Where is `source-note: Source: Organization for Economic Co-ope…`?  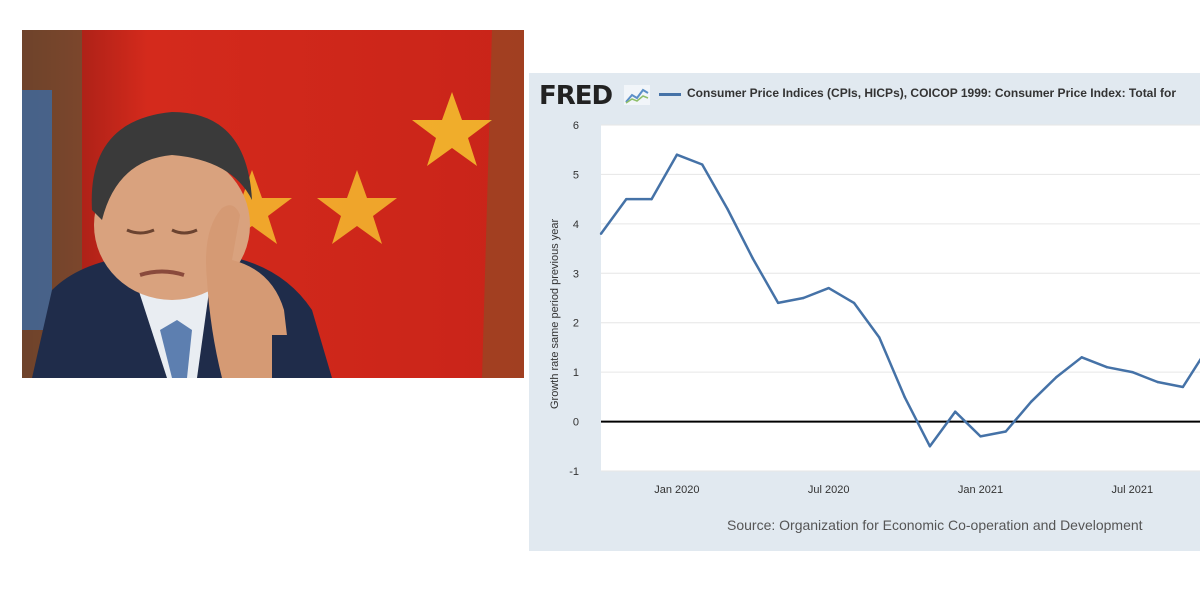
source-note: Source: Organization for Economic Co-ope… is located at coordinates (935, 525).